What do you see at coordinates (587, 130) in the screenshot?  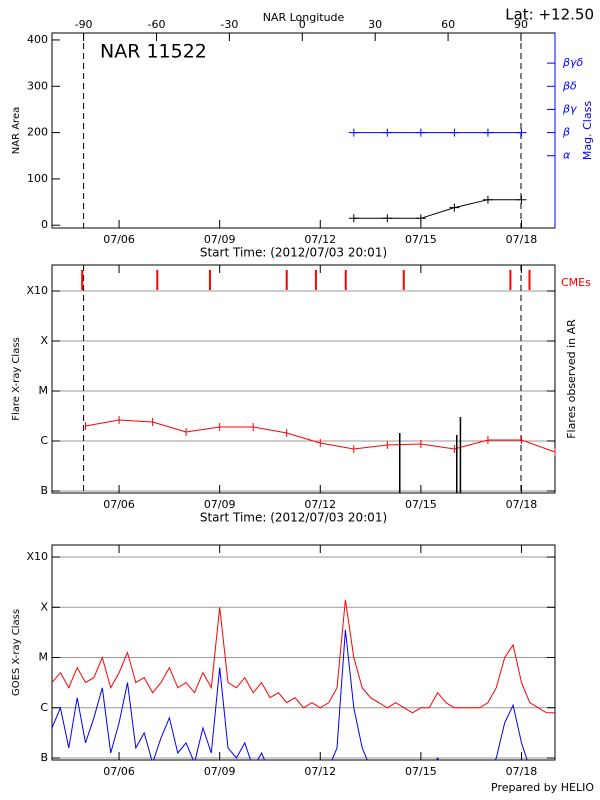 I see `y2-axis-label: Mag. Class` at bounding box center [587, 130].